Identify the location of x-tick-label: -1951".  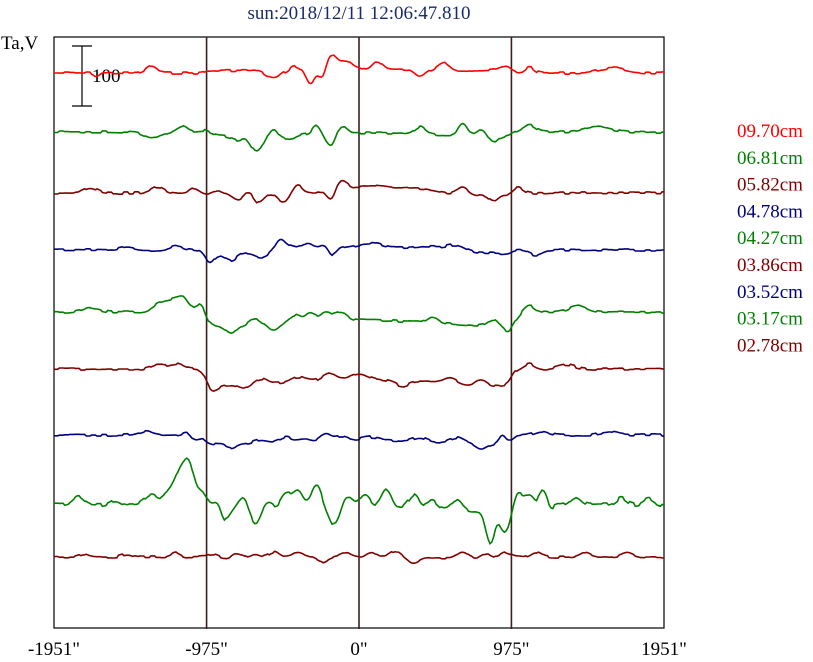
(54, 649).